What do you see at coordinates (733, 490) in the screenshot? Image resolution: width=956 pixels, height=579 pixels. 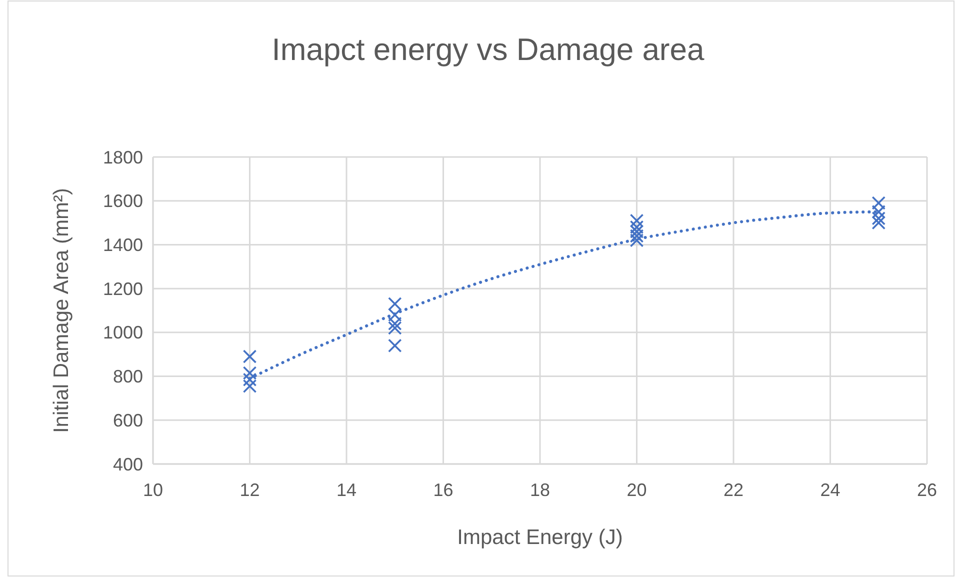 I see `x-tick-label: 22` at bounding box center [733, 490].